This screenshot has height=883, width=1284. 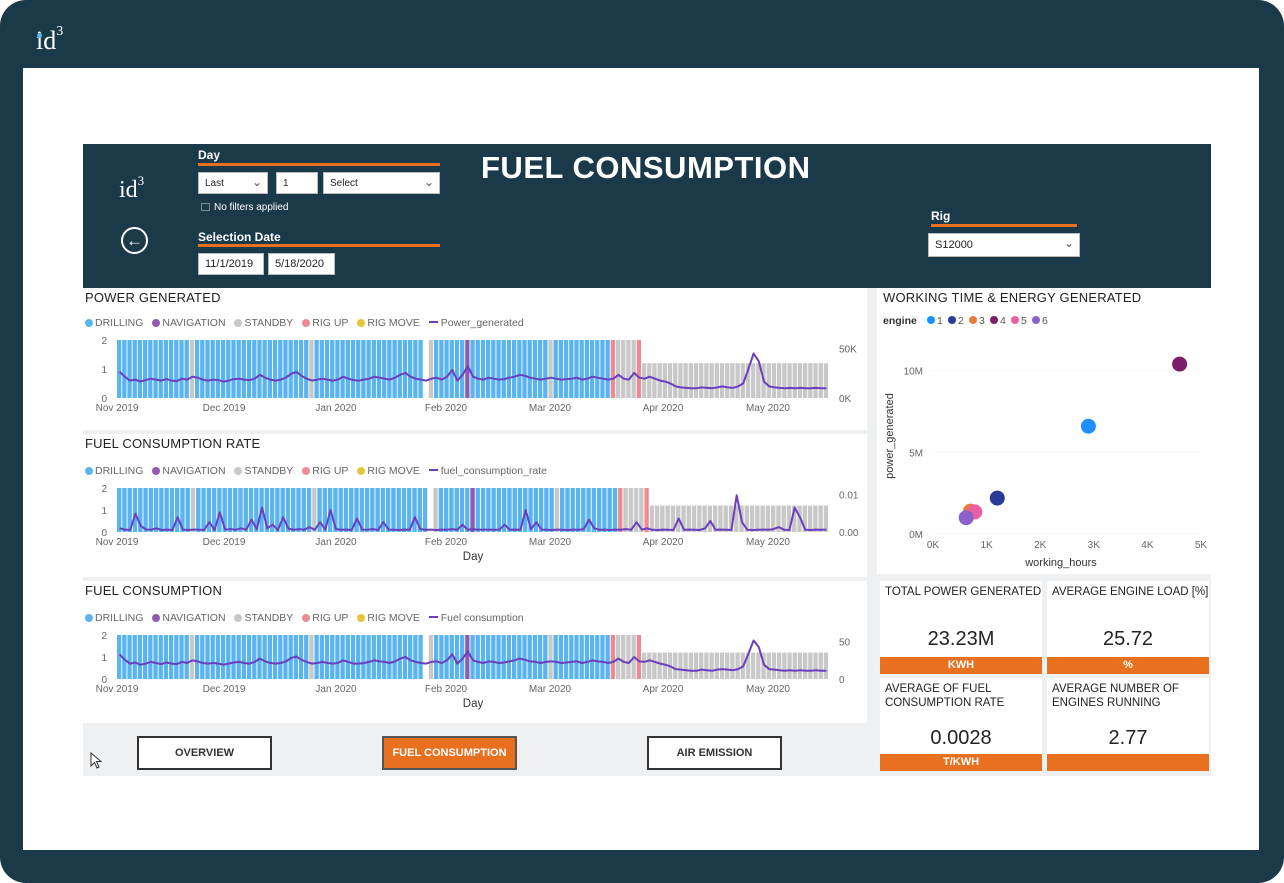 I want to click on day-mode-select: Last ⌄, so click(x=233, y=183).